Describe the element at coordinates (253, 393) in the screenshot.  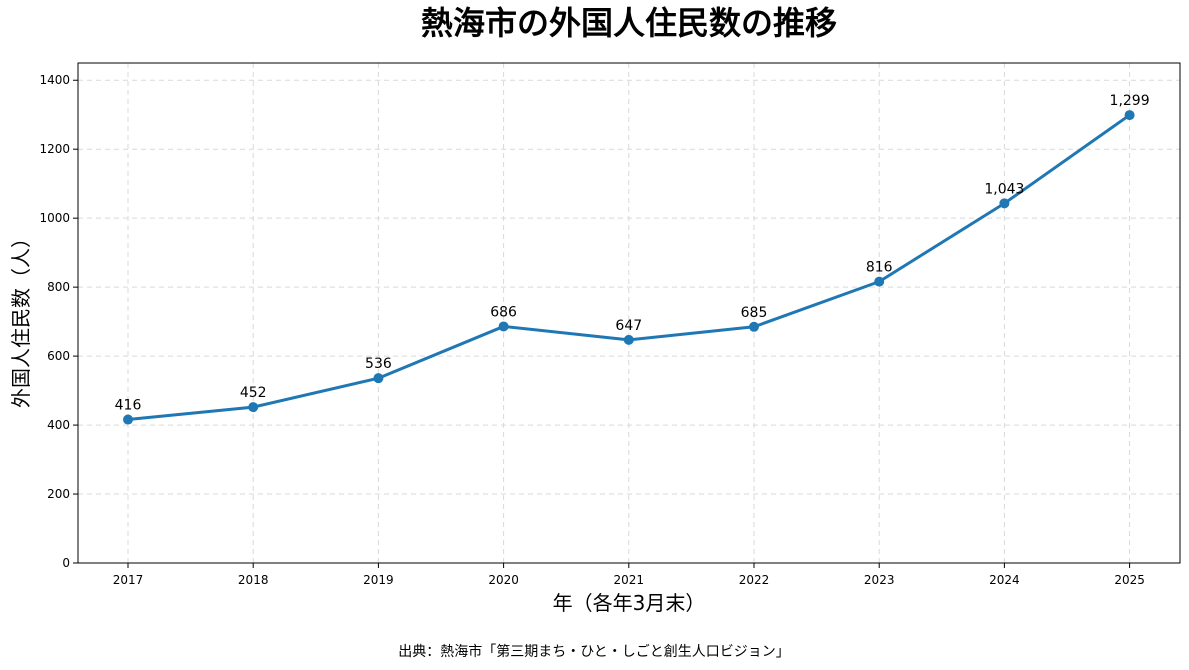
I see `data-label: 452` at that location.